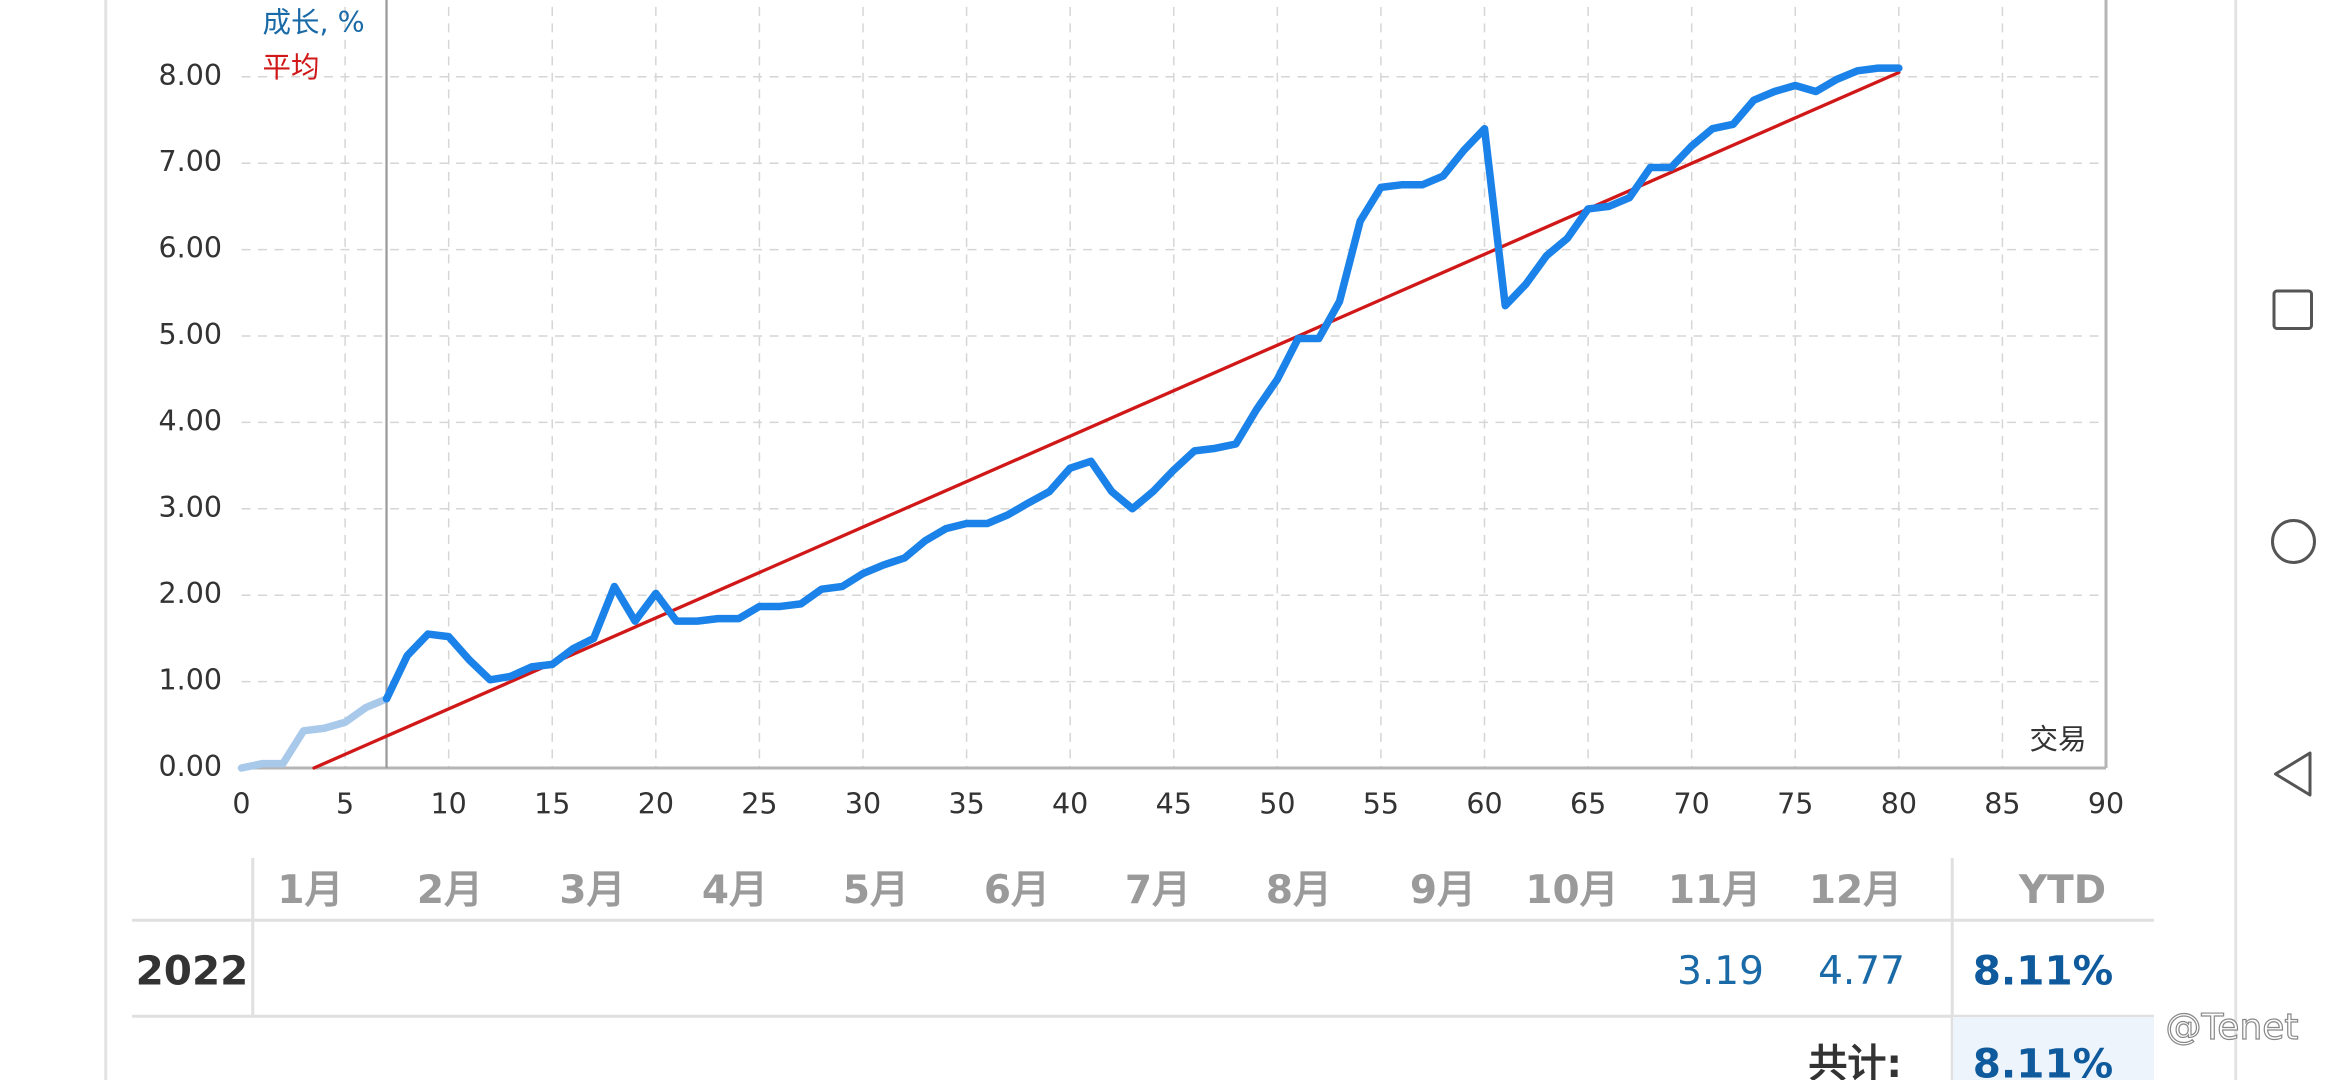 The height and width of the screenshot is (1080, 2340). I want to click on x-tick-label: 25, so click(759, 804).